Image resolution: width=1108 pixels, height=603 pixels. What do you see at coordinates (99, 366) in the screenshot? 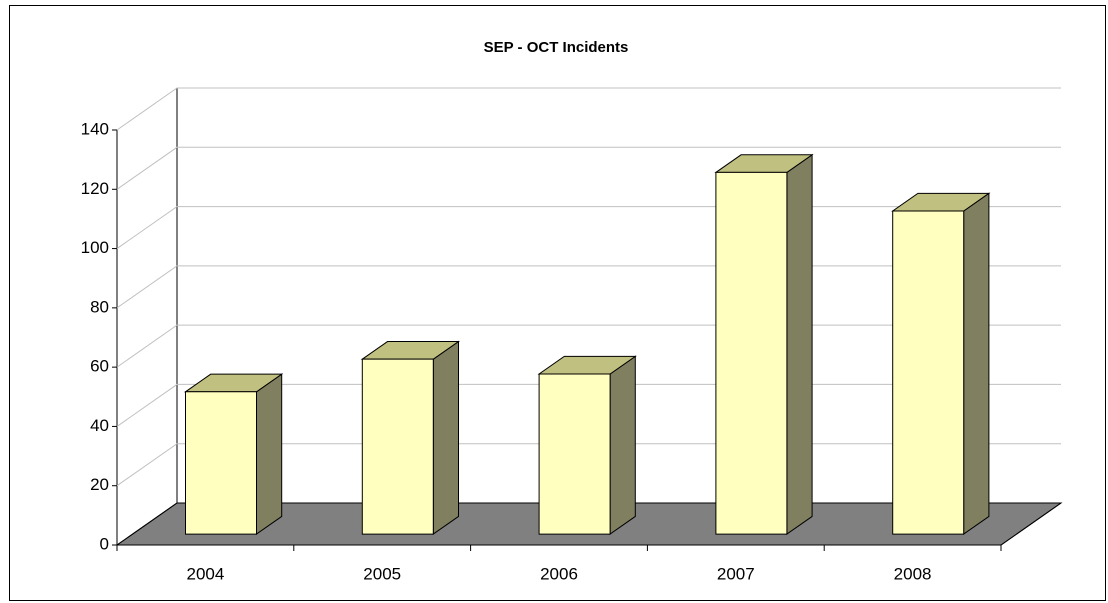
I see `y-tick-label: 60` at bounding box center [99, 366].